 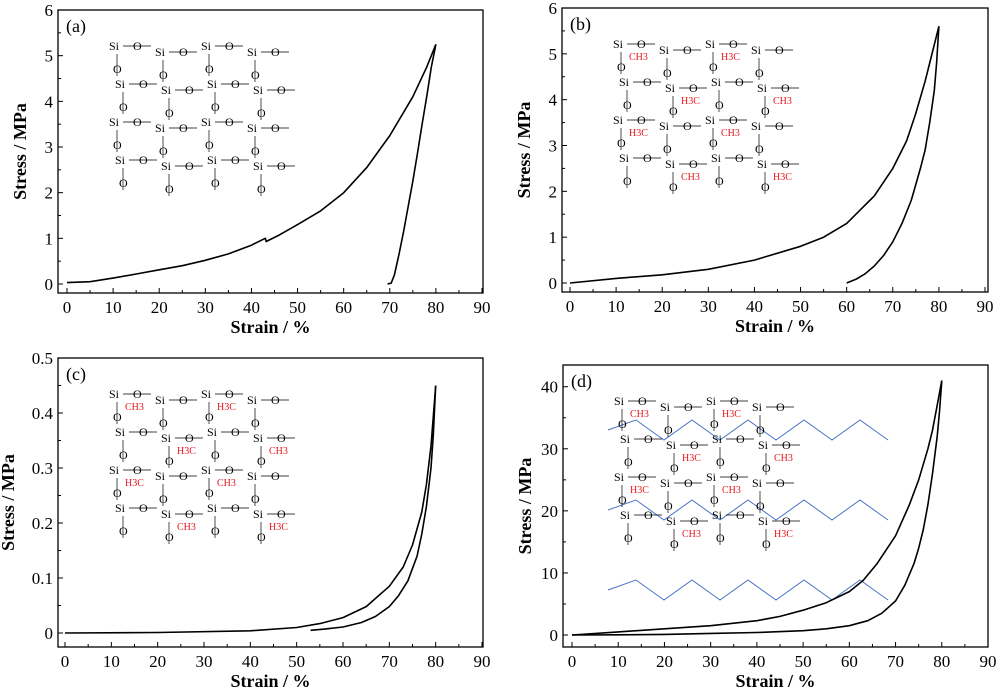 What do you see at coordinates (581, 381) in the screenshot?
I see `panel-label: (d)` at bounding box center [581, 381].